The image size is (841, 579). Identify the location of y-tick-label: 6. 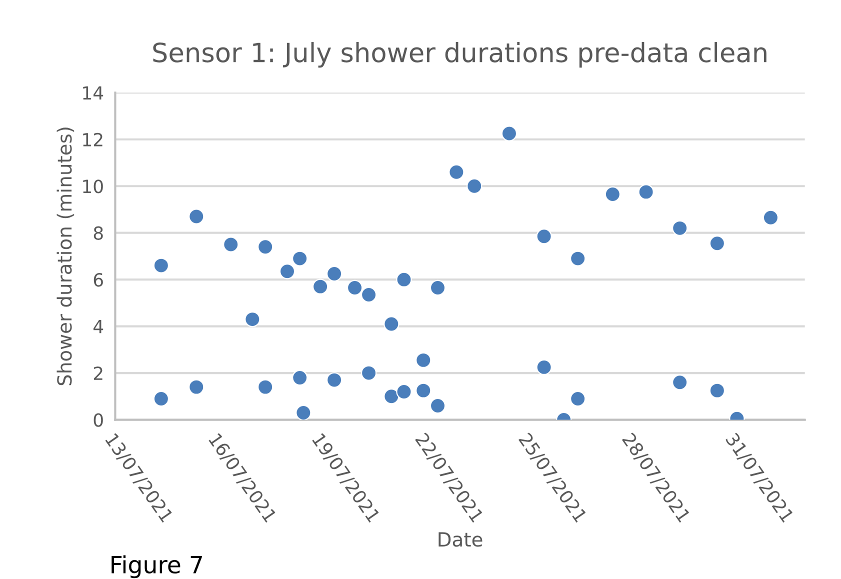
(98, 280).